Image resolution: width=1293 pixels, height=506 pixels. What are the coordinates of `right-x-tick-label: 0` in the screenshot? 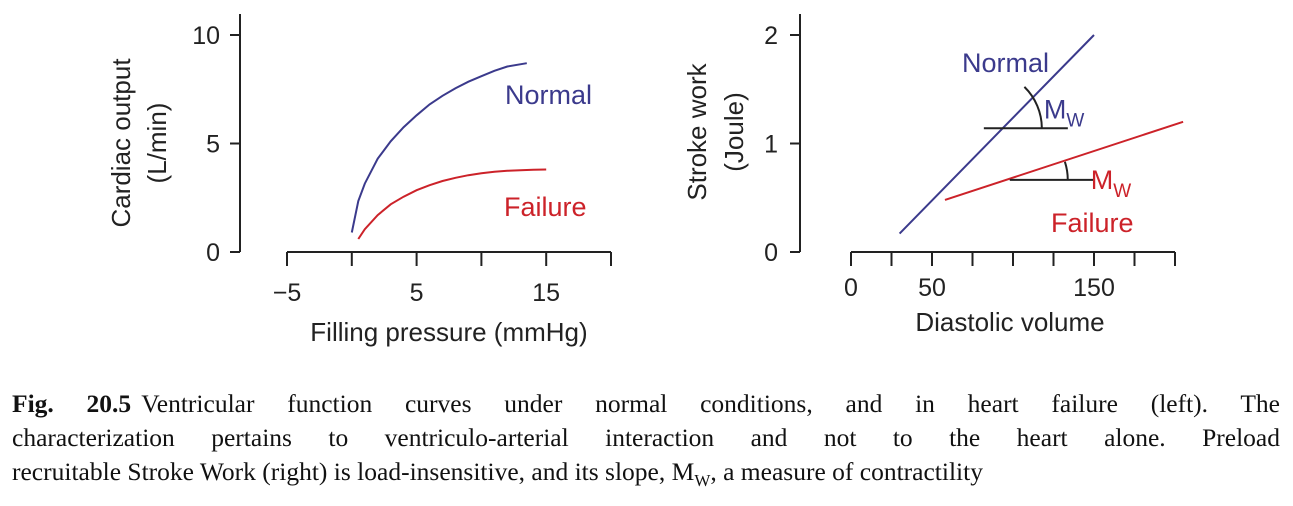 It's located at (851, 288).